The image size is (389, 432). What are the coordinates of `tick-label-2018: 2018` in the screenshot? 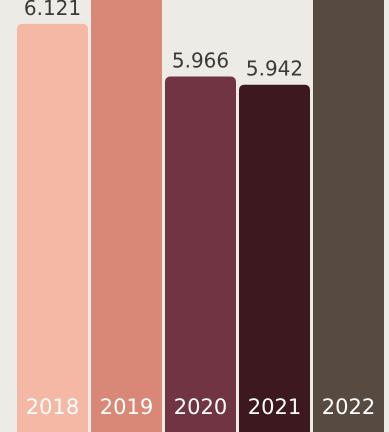 It's located at (52, 407).